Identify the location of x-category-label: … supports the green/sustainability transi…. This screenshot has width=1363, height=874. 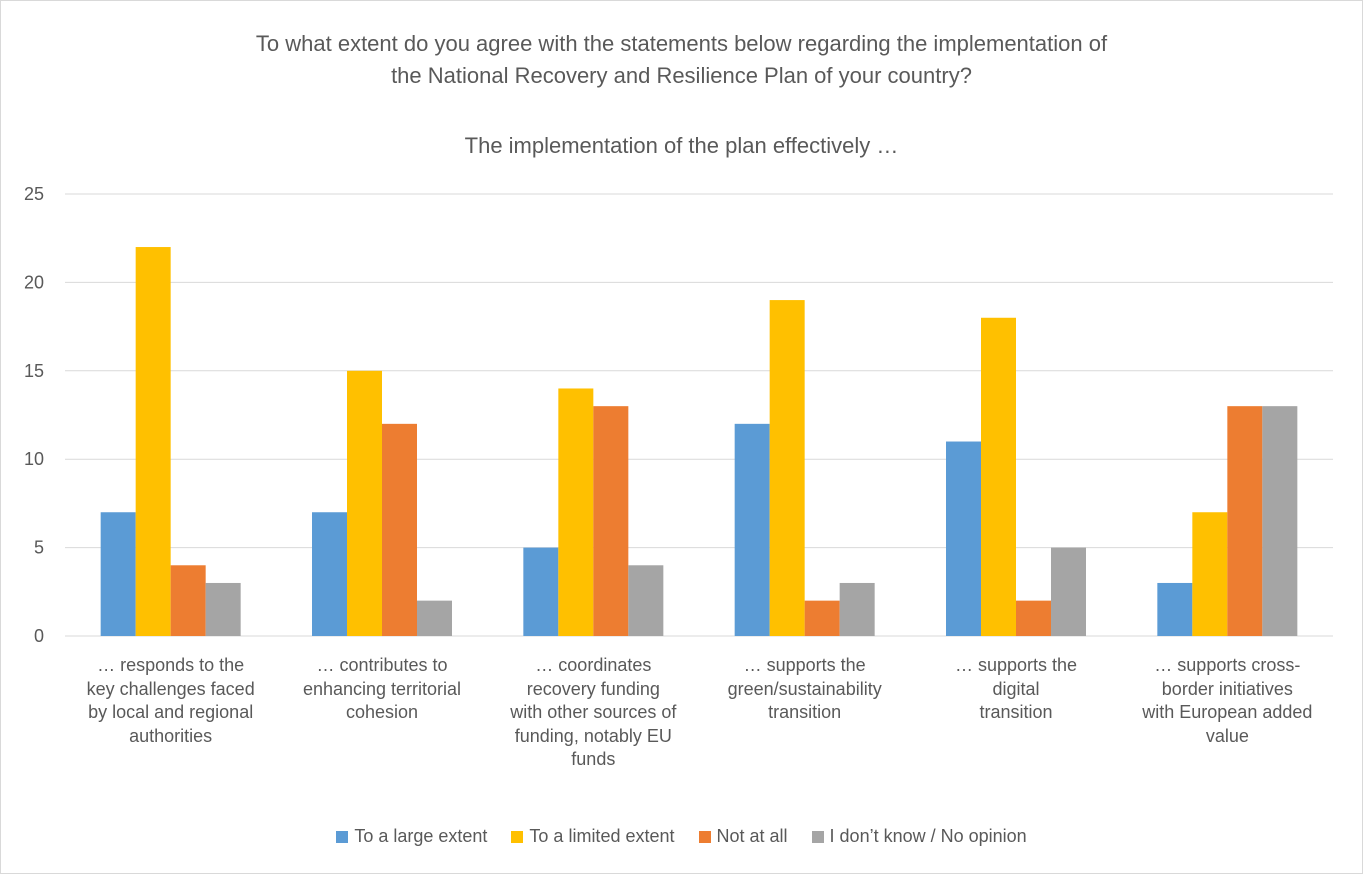
(805, 689).